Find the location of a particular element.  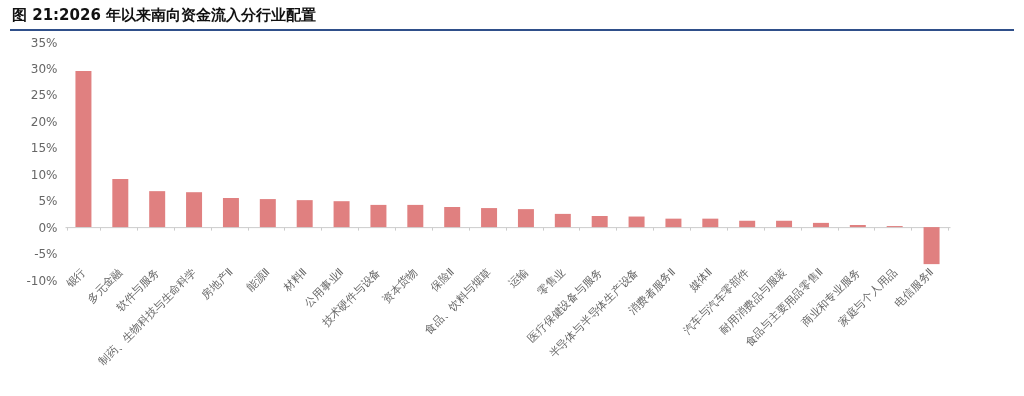

x-tick-label: 资本货物 is located at coordinates (400, 285).